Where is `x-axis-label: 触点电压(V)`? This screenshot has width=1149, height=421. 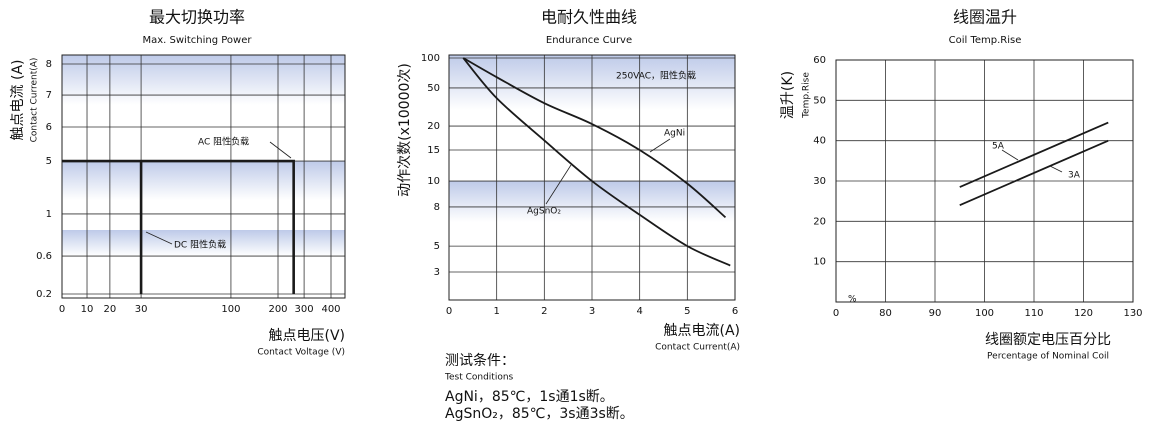
x-axis-label: 触点电压(V) is located at coordinates (306, 336).